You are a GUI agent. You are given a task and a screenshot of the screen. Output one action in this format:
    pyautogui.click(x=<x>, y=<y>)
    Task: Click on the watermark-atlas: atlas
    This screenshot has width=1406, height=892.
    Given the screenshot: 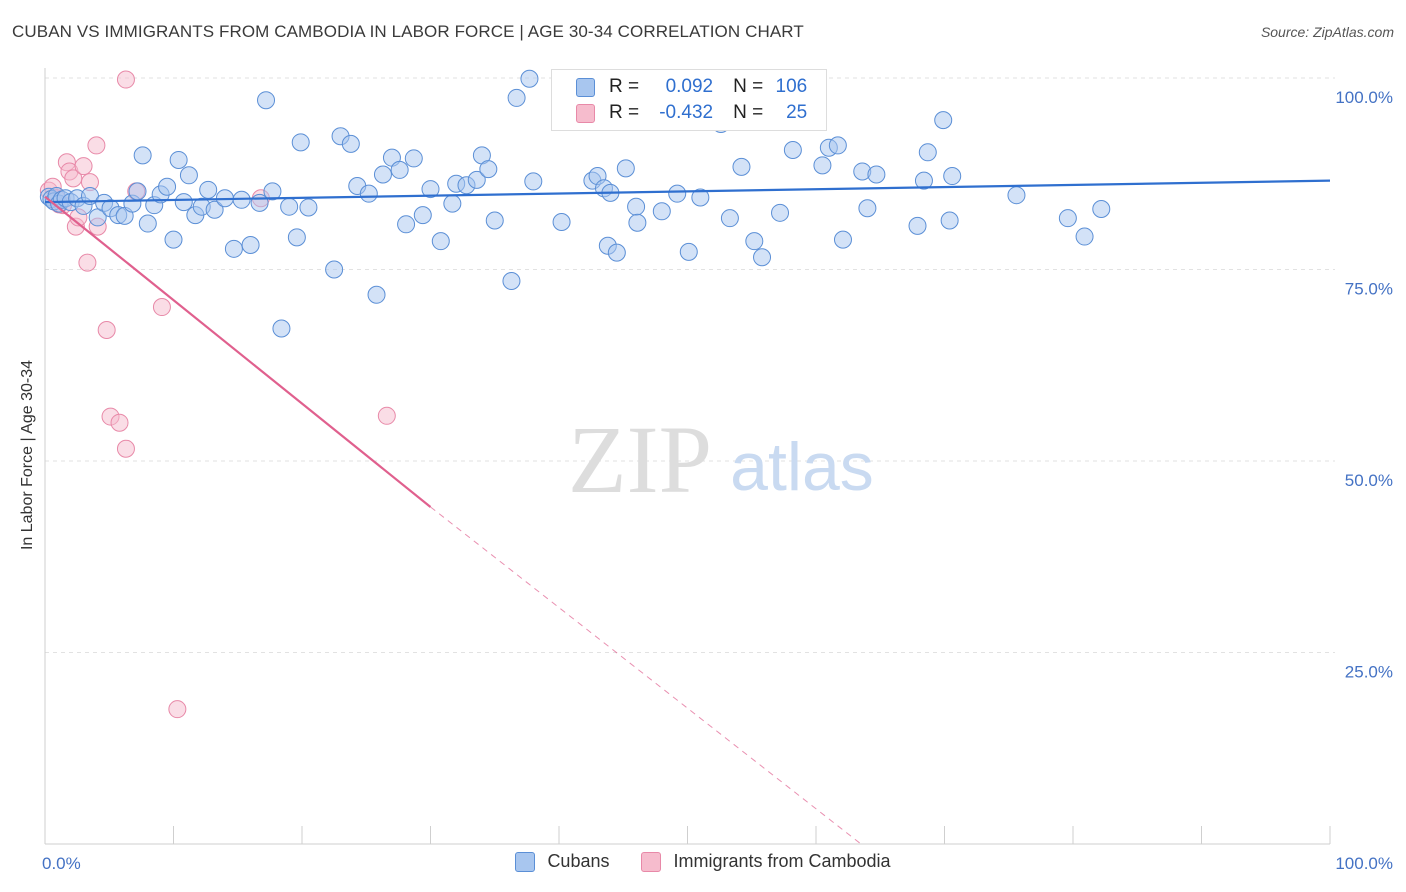 What is the action you would take?
    pyautogui.click(x=802, y=467)
    